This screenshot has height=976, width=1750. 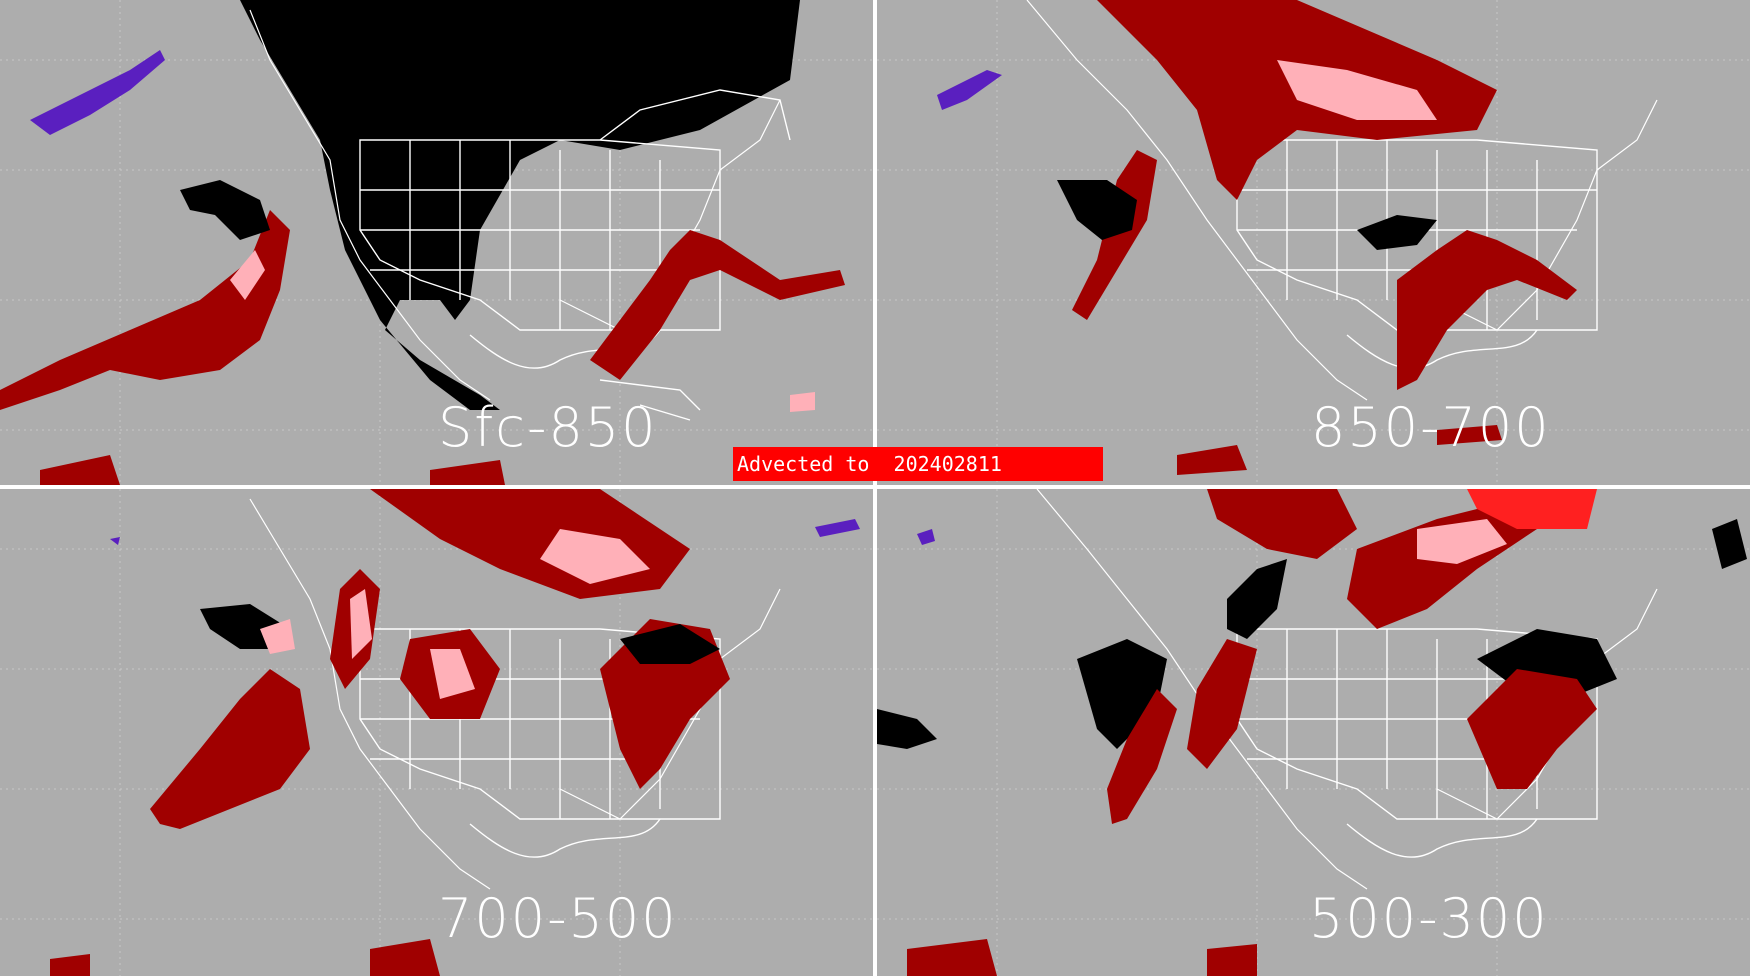 I want to click on coastline, so click(x=1342, y=200).